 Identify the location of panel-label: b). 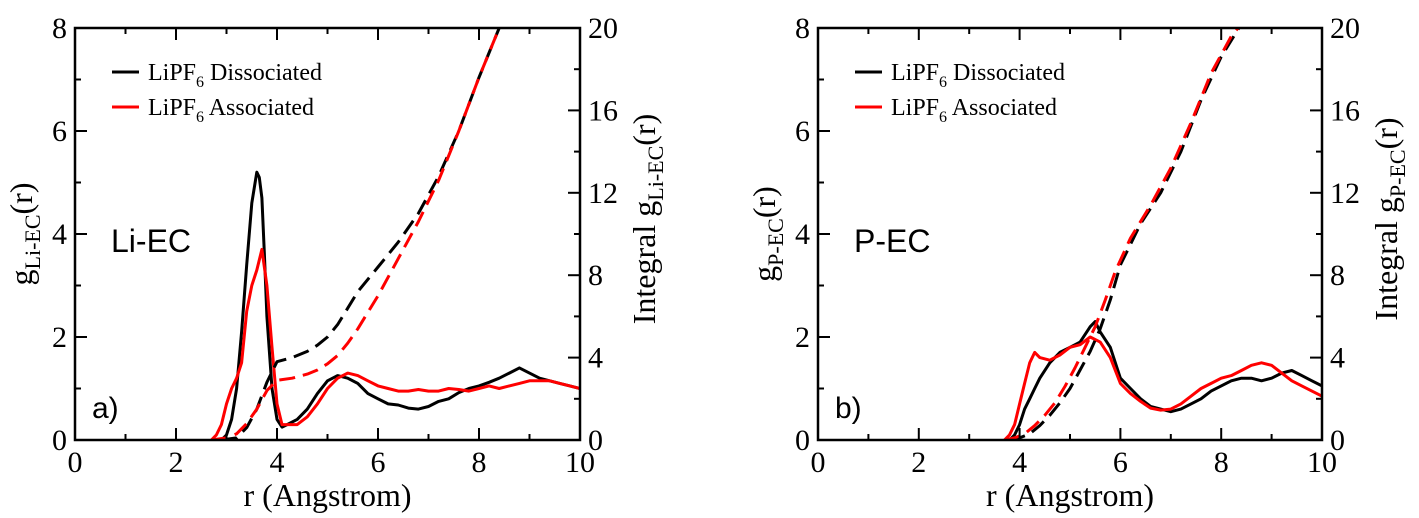
(848, 408).